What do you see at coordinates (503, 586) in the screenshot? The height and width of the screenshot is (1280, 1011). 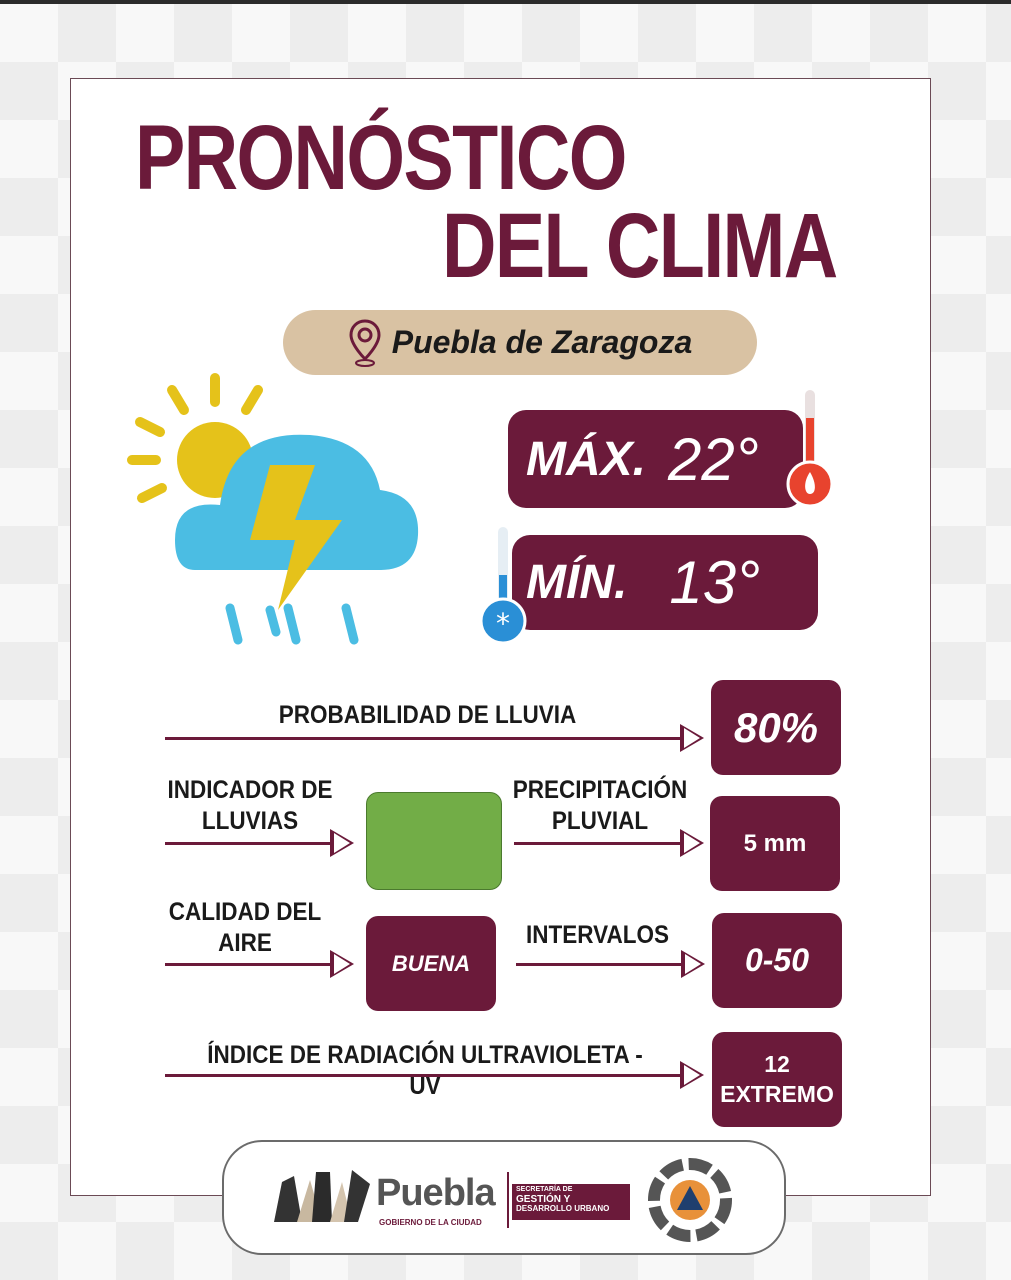 I see `thermometer-cold-icon: *` at bounding box center [503, 586].